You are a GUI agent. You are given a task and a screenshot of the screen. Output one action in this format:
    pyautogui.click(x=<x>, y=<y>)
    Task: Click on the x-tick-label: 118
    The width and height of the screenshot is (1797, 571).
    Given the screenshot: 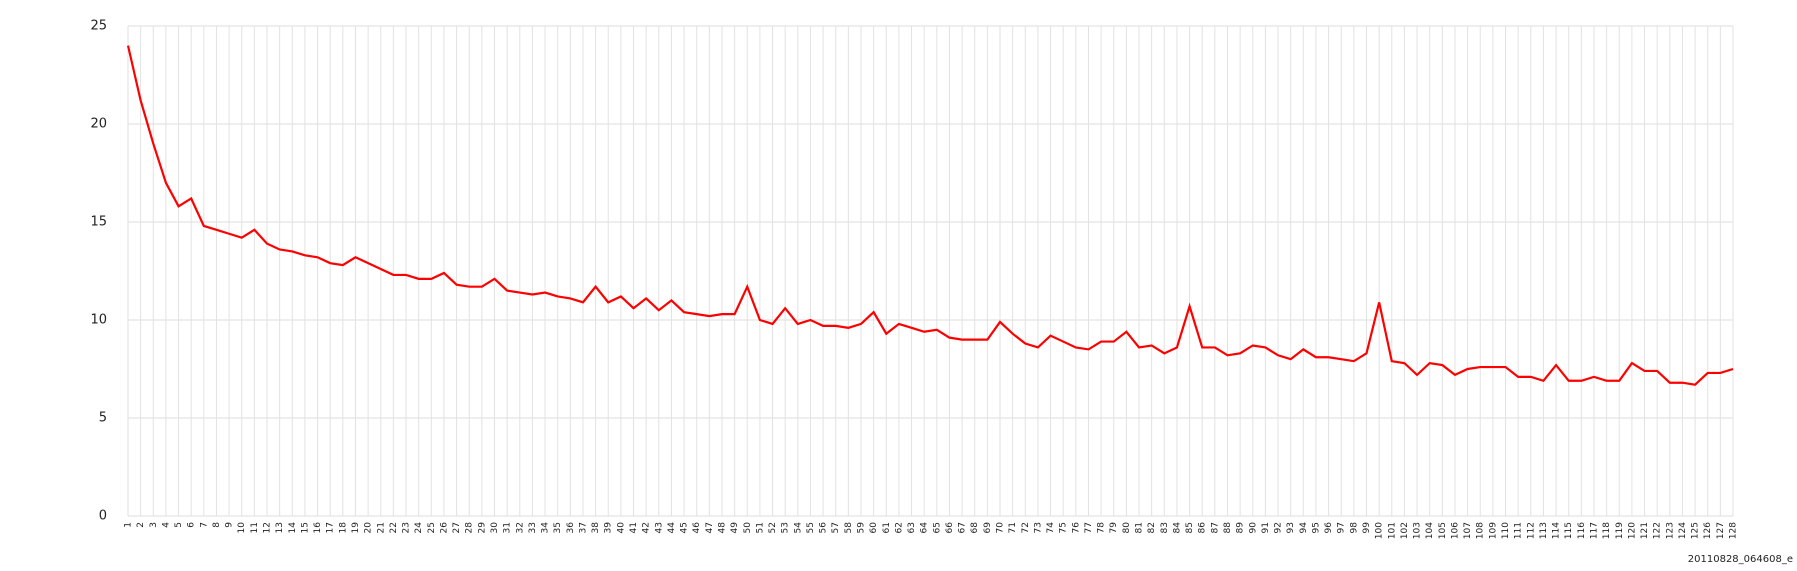 What is the action you would take?
    pyautogui.click(x=1607, y=530)
    